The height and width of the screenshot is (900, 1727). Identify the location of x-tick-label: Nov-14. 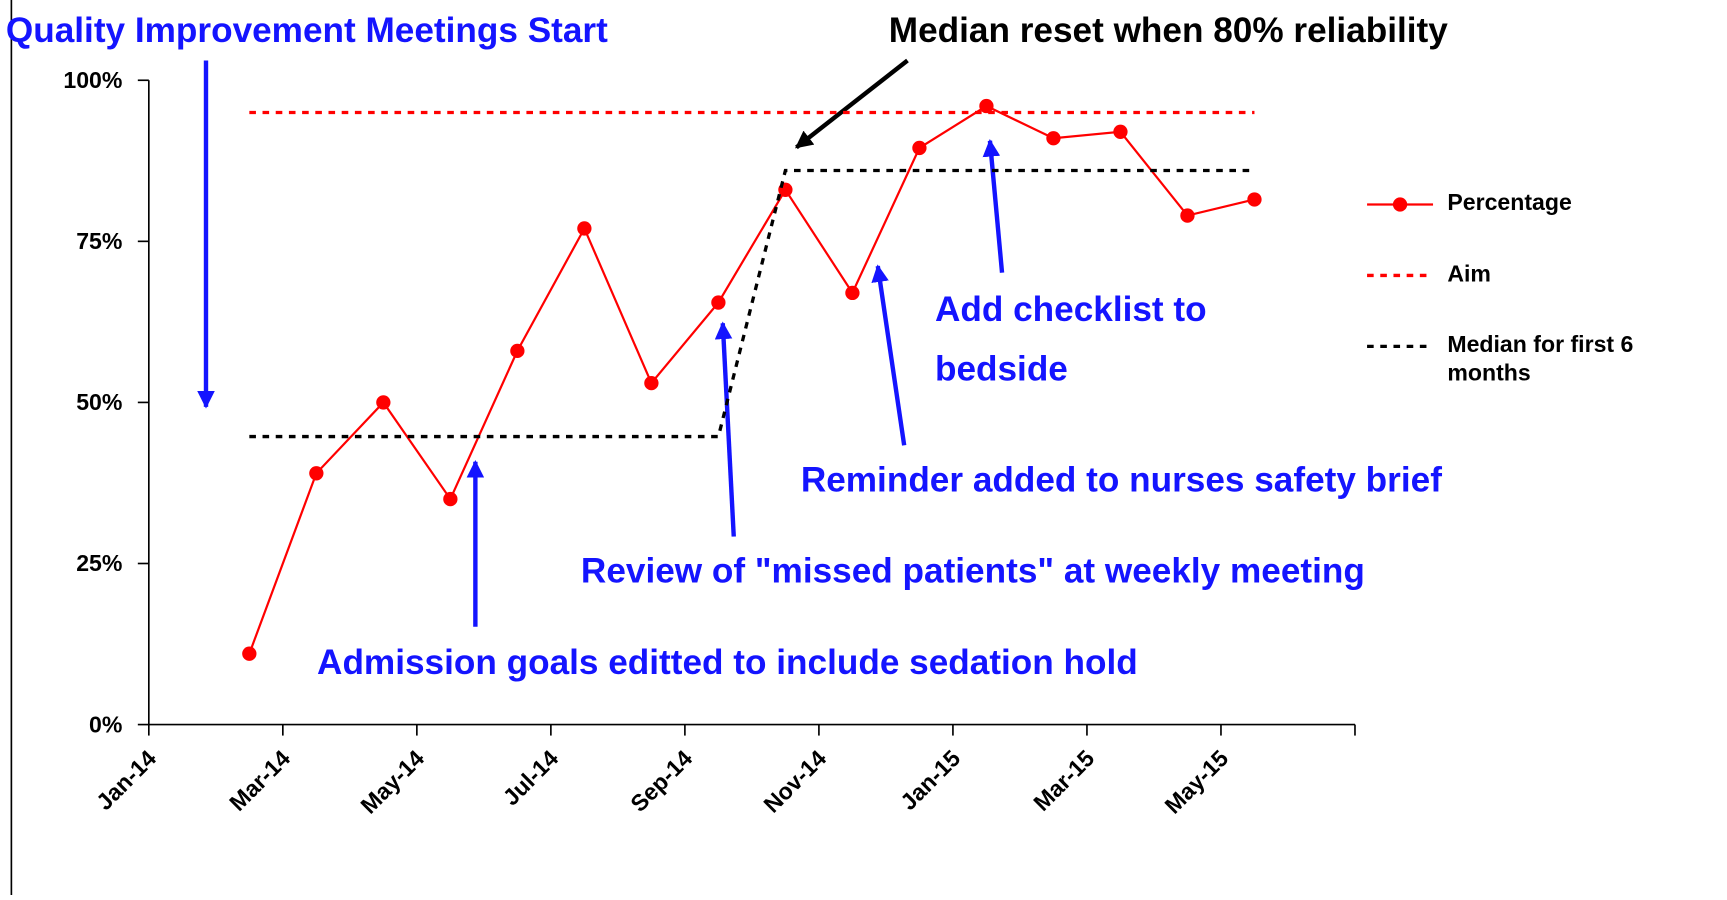
(794, 781).